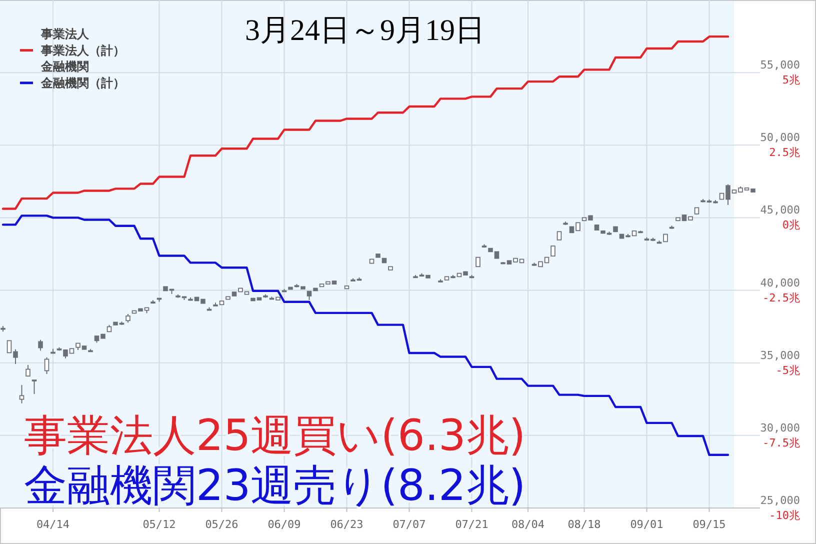 The image size is (816, 544). I want to click on legend-label: 金融機関（計）, so click(82, 83).